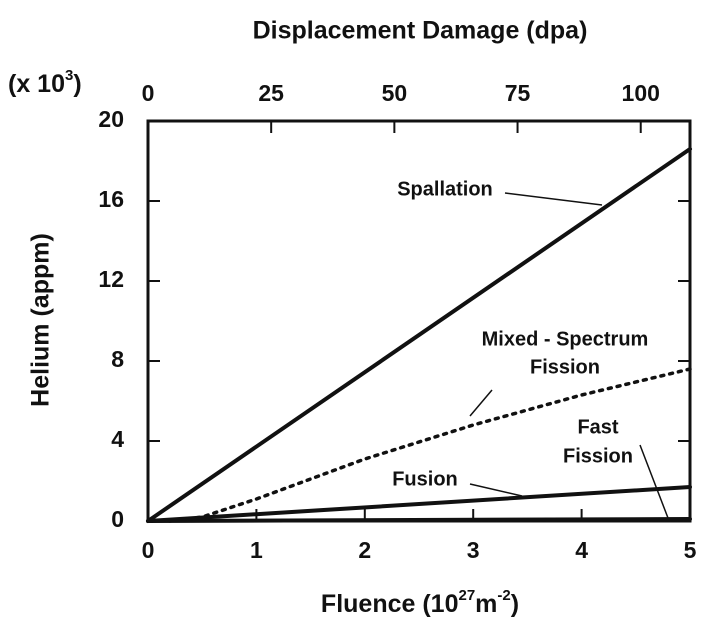  What do you see at coordinates (390, 604) in the screenshot?
I see `x-axis-title-part: Fluence (10` at bounding box center [390, 604].